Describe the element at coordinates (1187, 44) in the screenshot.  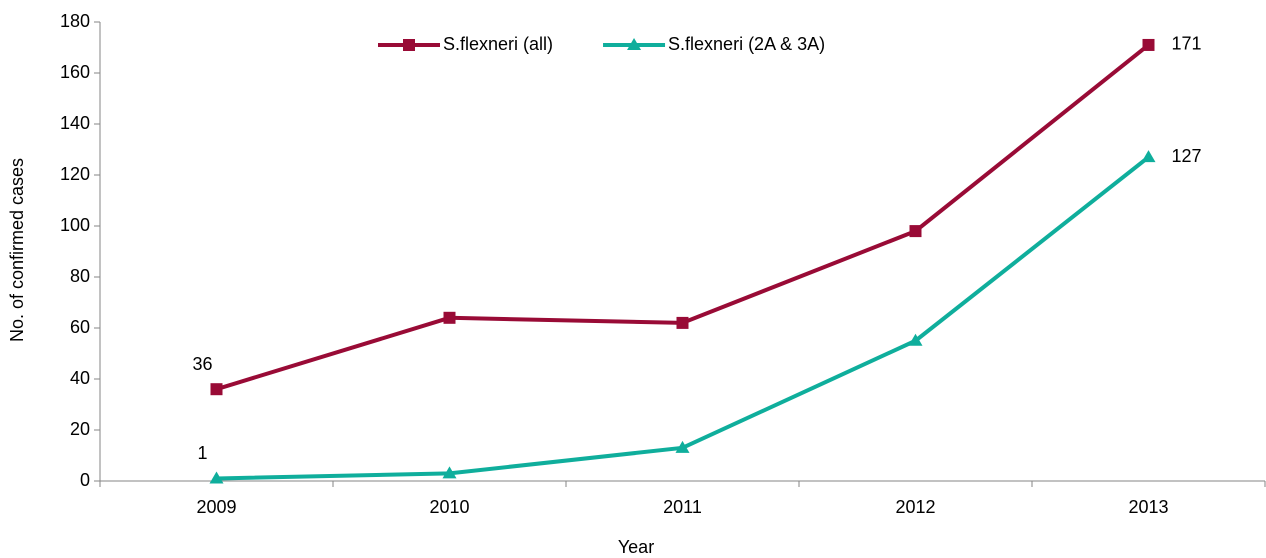
I see `data-label: 171` at that location.